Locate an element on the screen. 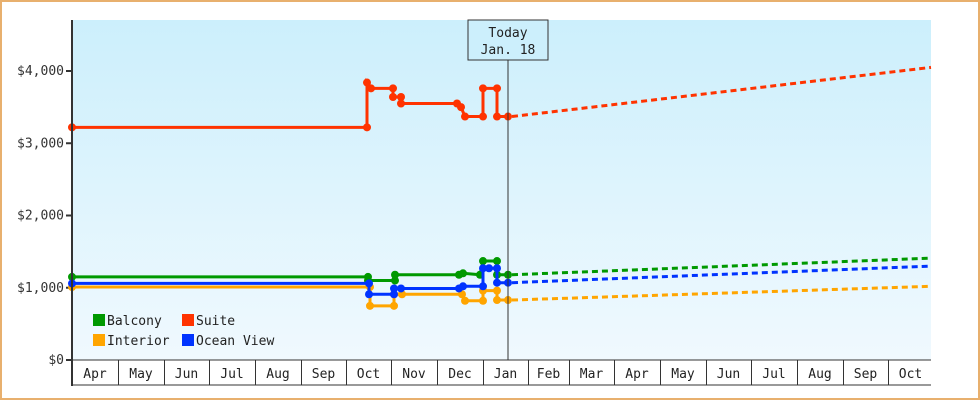  y-tick-label: $0 is located at coordinates (56, 360).